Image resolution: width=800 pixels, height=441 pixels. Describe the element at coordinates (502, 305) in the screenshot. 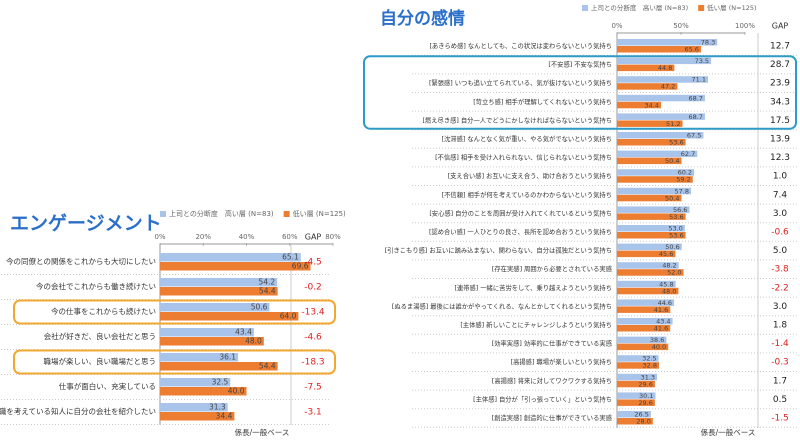

I see `category-label: [ぬるま湯感] 最後には誰かがやってくれる、なんとかしてくれるという気持ち` at that location.